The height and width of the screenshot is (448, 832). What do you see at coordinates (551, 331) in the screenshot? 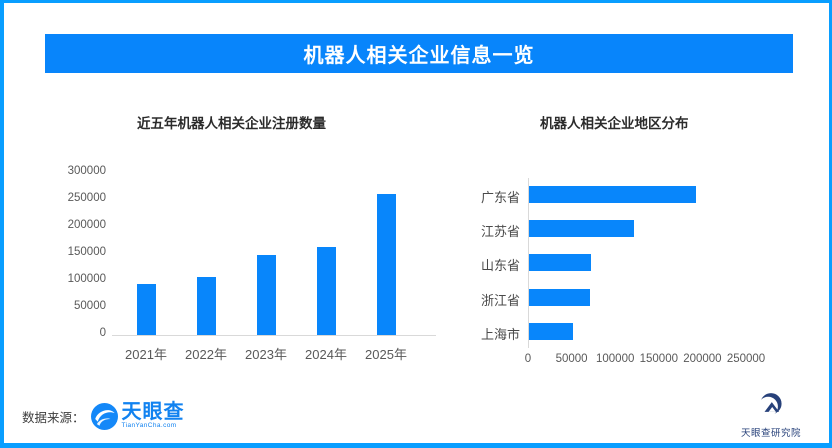
I see `bar-上海市` at bounding box center [551, 331].